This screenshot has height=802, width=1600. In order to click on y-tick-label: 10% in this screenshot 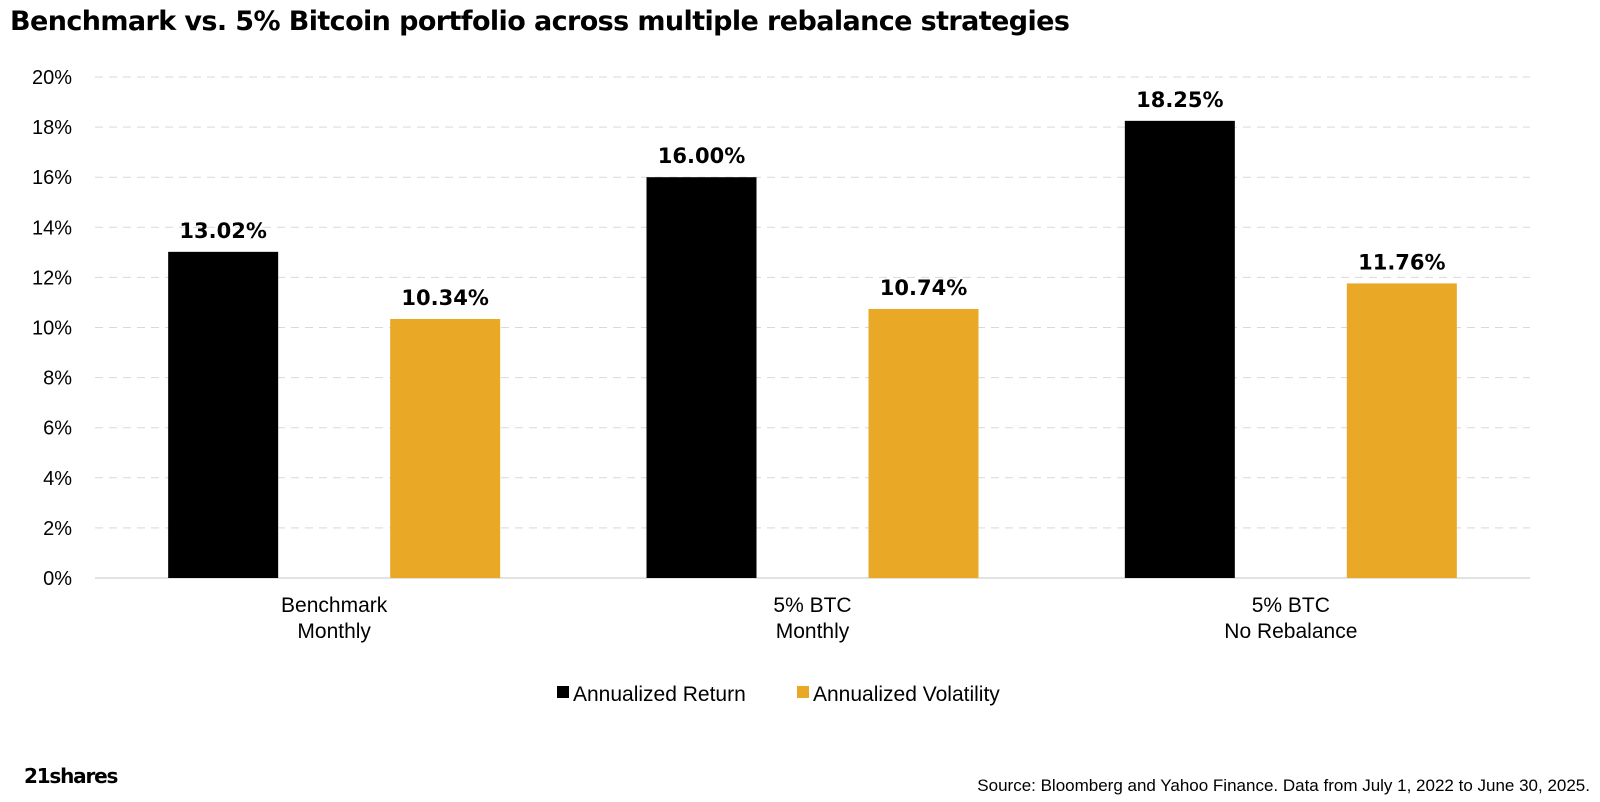, I will do `click(52, 329)`.